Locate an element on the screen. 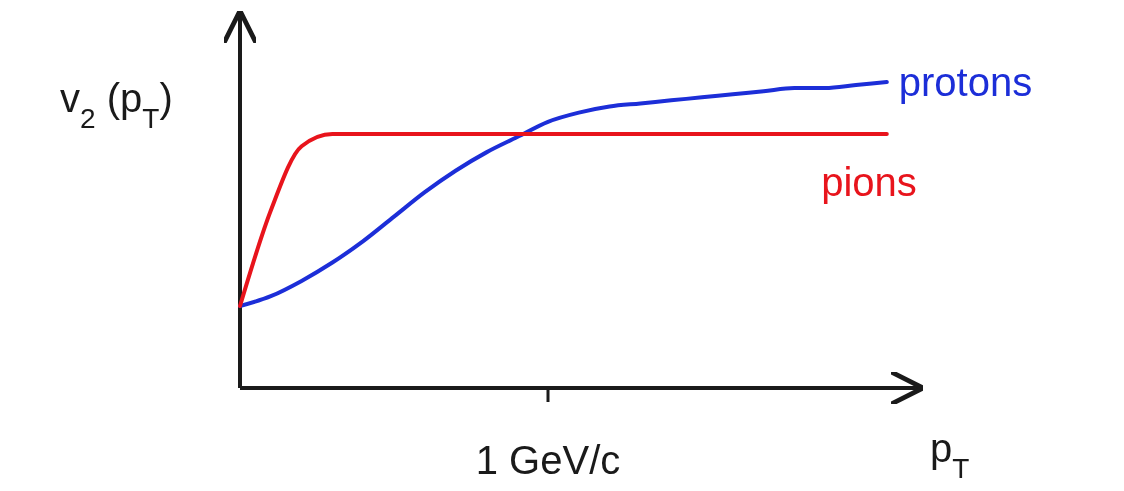  series-label: protons is located at coordinates (965, 82).